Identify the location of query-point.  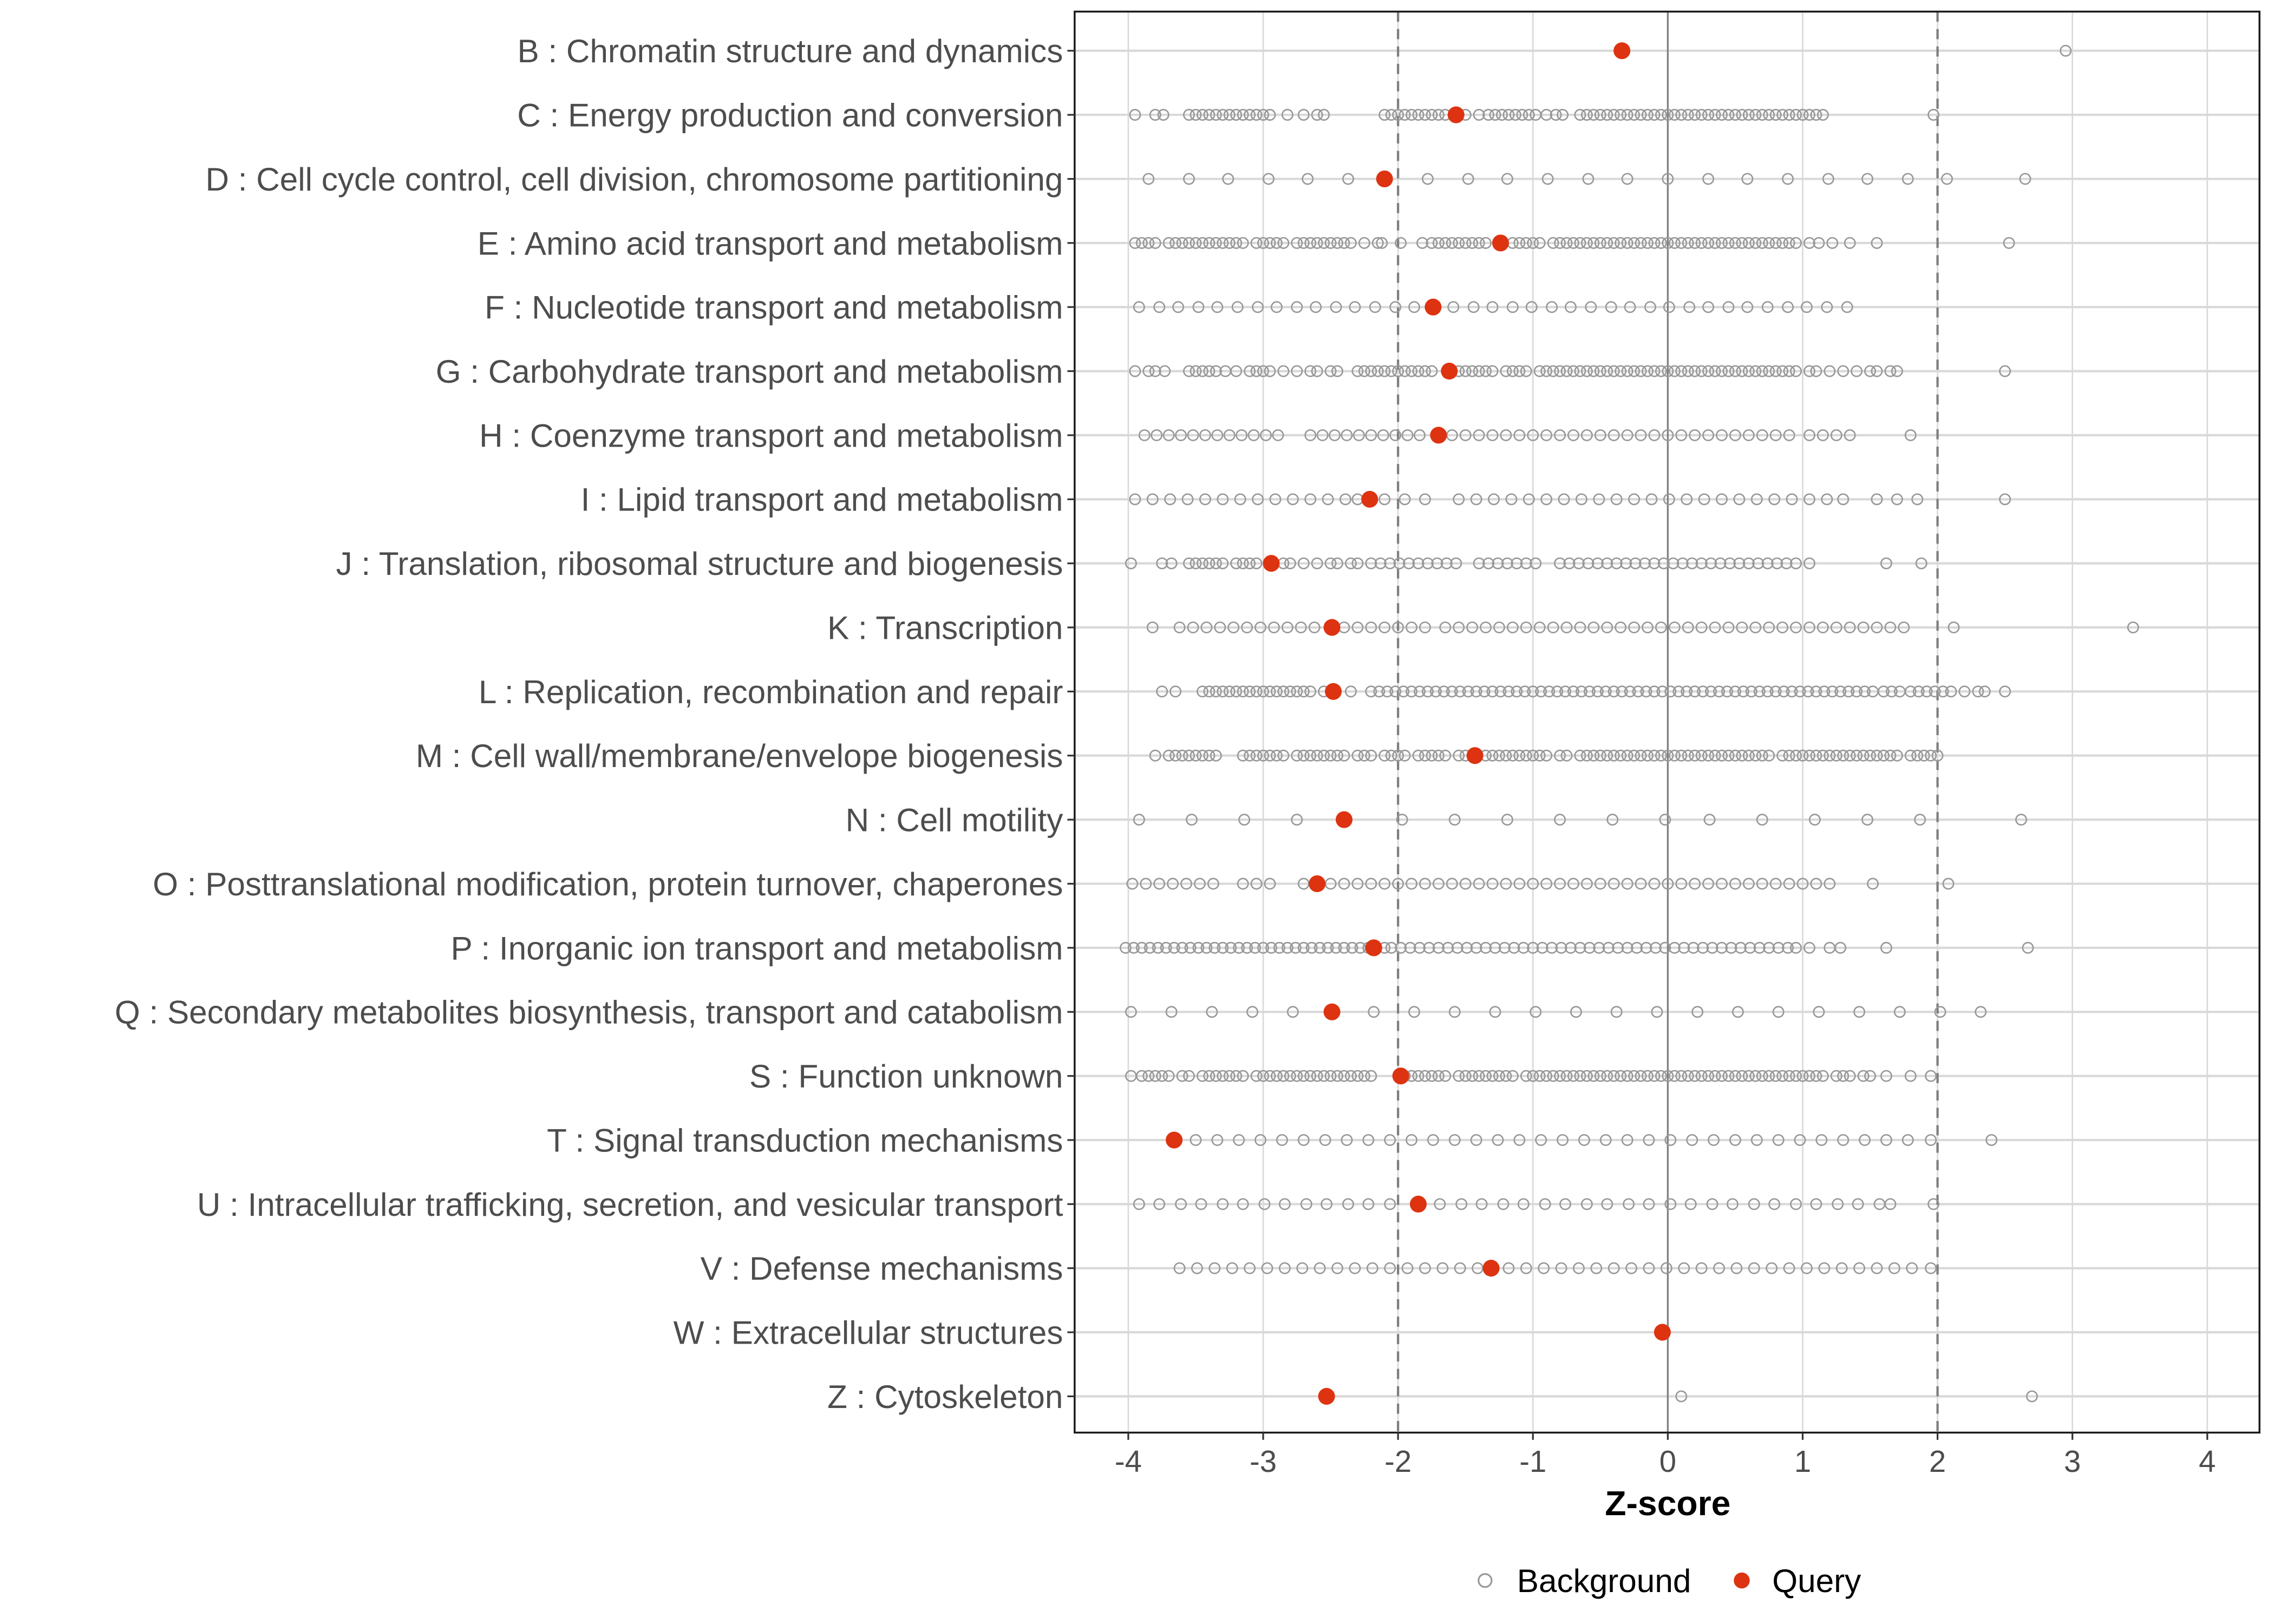
(1332, 1011).